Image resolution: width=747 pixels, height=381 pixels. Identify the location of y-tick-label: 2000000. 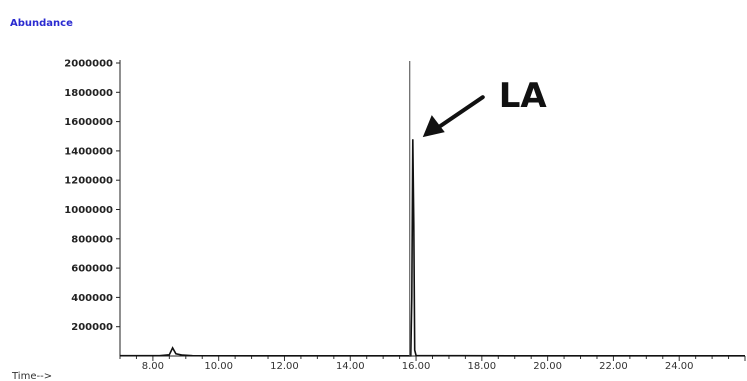
(88, 64).